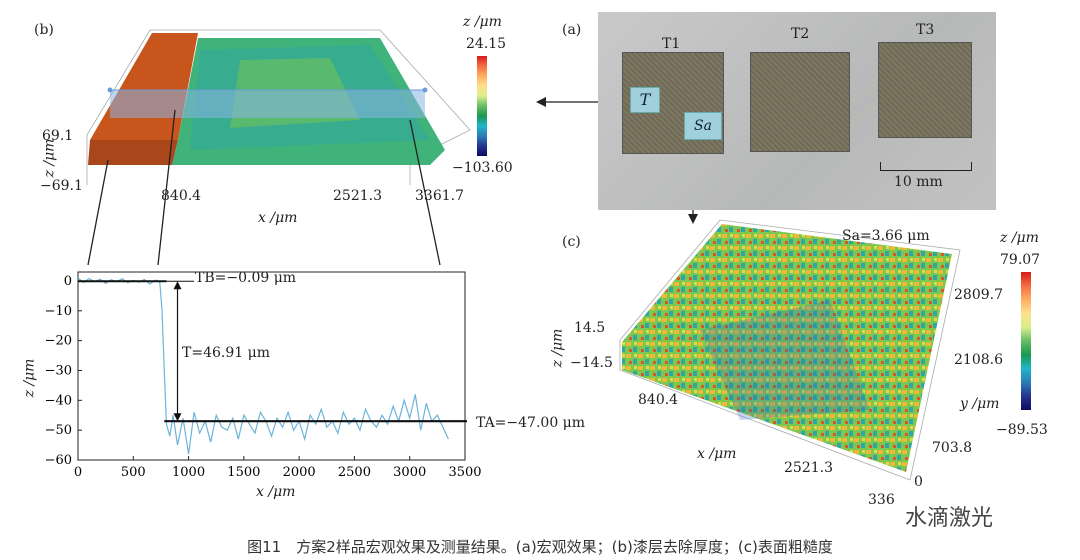 The width and height of the screenshot is (1080, 560). What do you see at coordinates (243, 472) in the screenshot?
I see `x-tick-label: 1500` at bounding box center [243, 472].